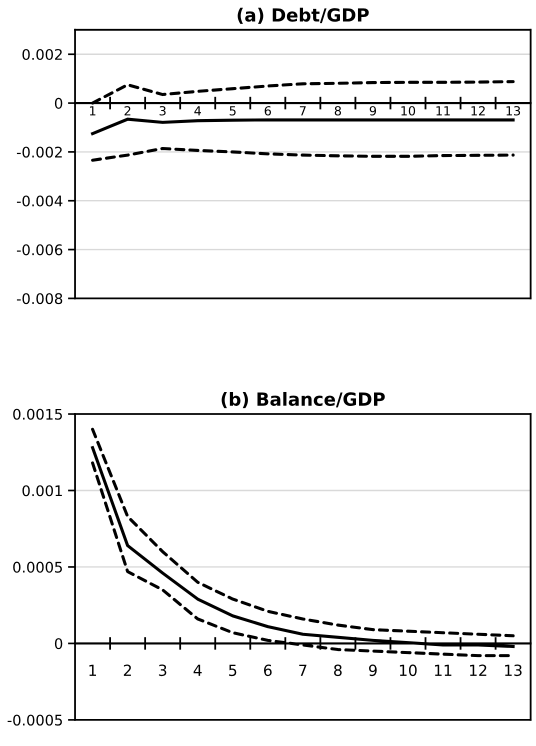 This screenshot has height=746, width=536. Describe the element at coordinates (42, 54) in the screenshot. I see `y-tick-label: 0.002` at that location.